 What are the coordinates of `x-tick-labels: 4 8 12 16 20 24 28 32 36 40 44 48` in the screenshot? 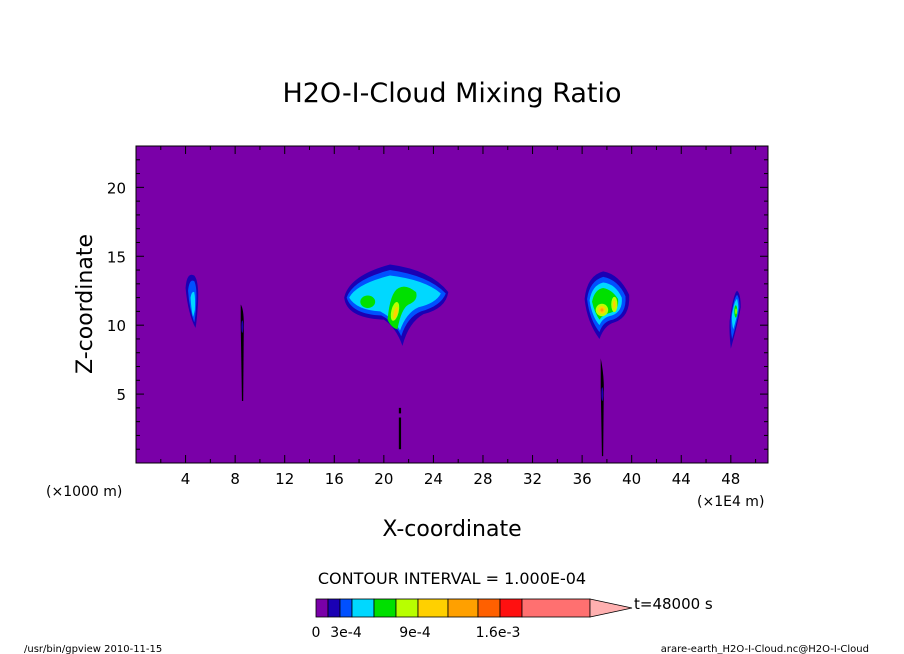 It's located at (461, 479).